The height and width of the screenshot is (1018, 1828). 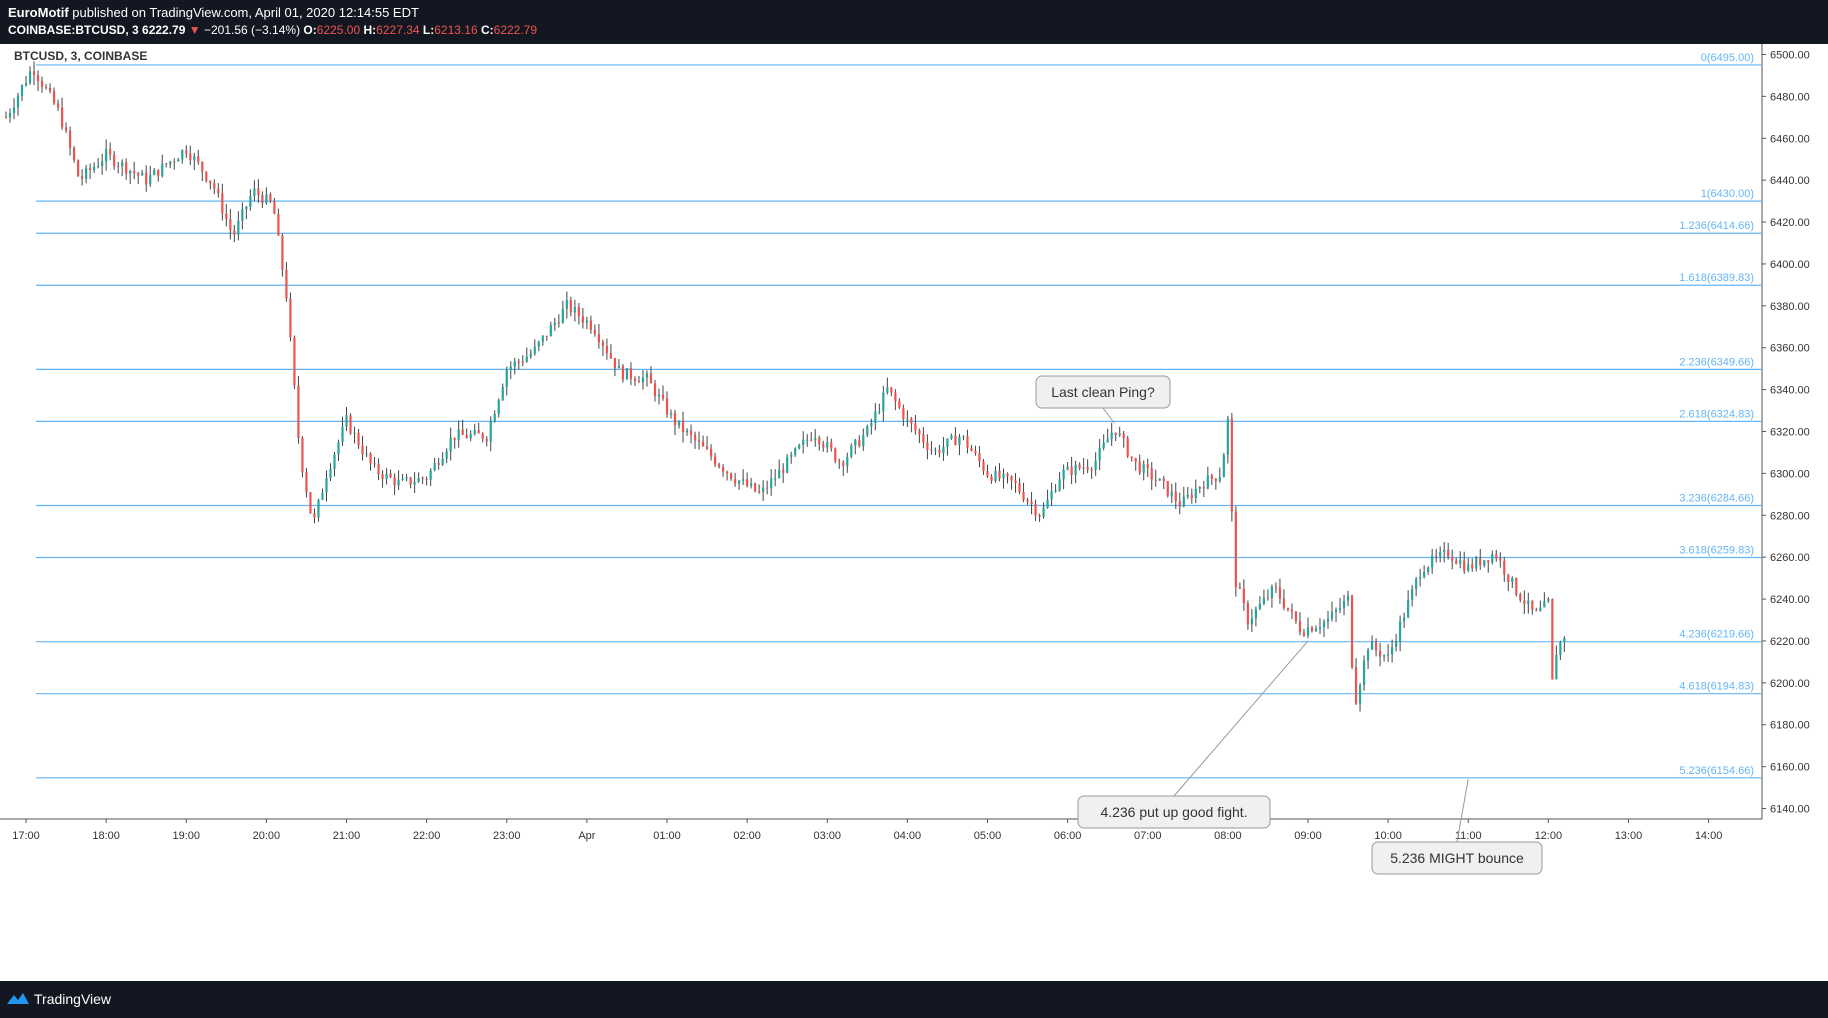 I want to click on callout-text: 5.236 MIGHT bounce, so click(x=1457, y=858).